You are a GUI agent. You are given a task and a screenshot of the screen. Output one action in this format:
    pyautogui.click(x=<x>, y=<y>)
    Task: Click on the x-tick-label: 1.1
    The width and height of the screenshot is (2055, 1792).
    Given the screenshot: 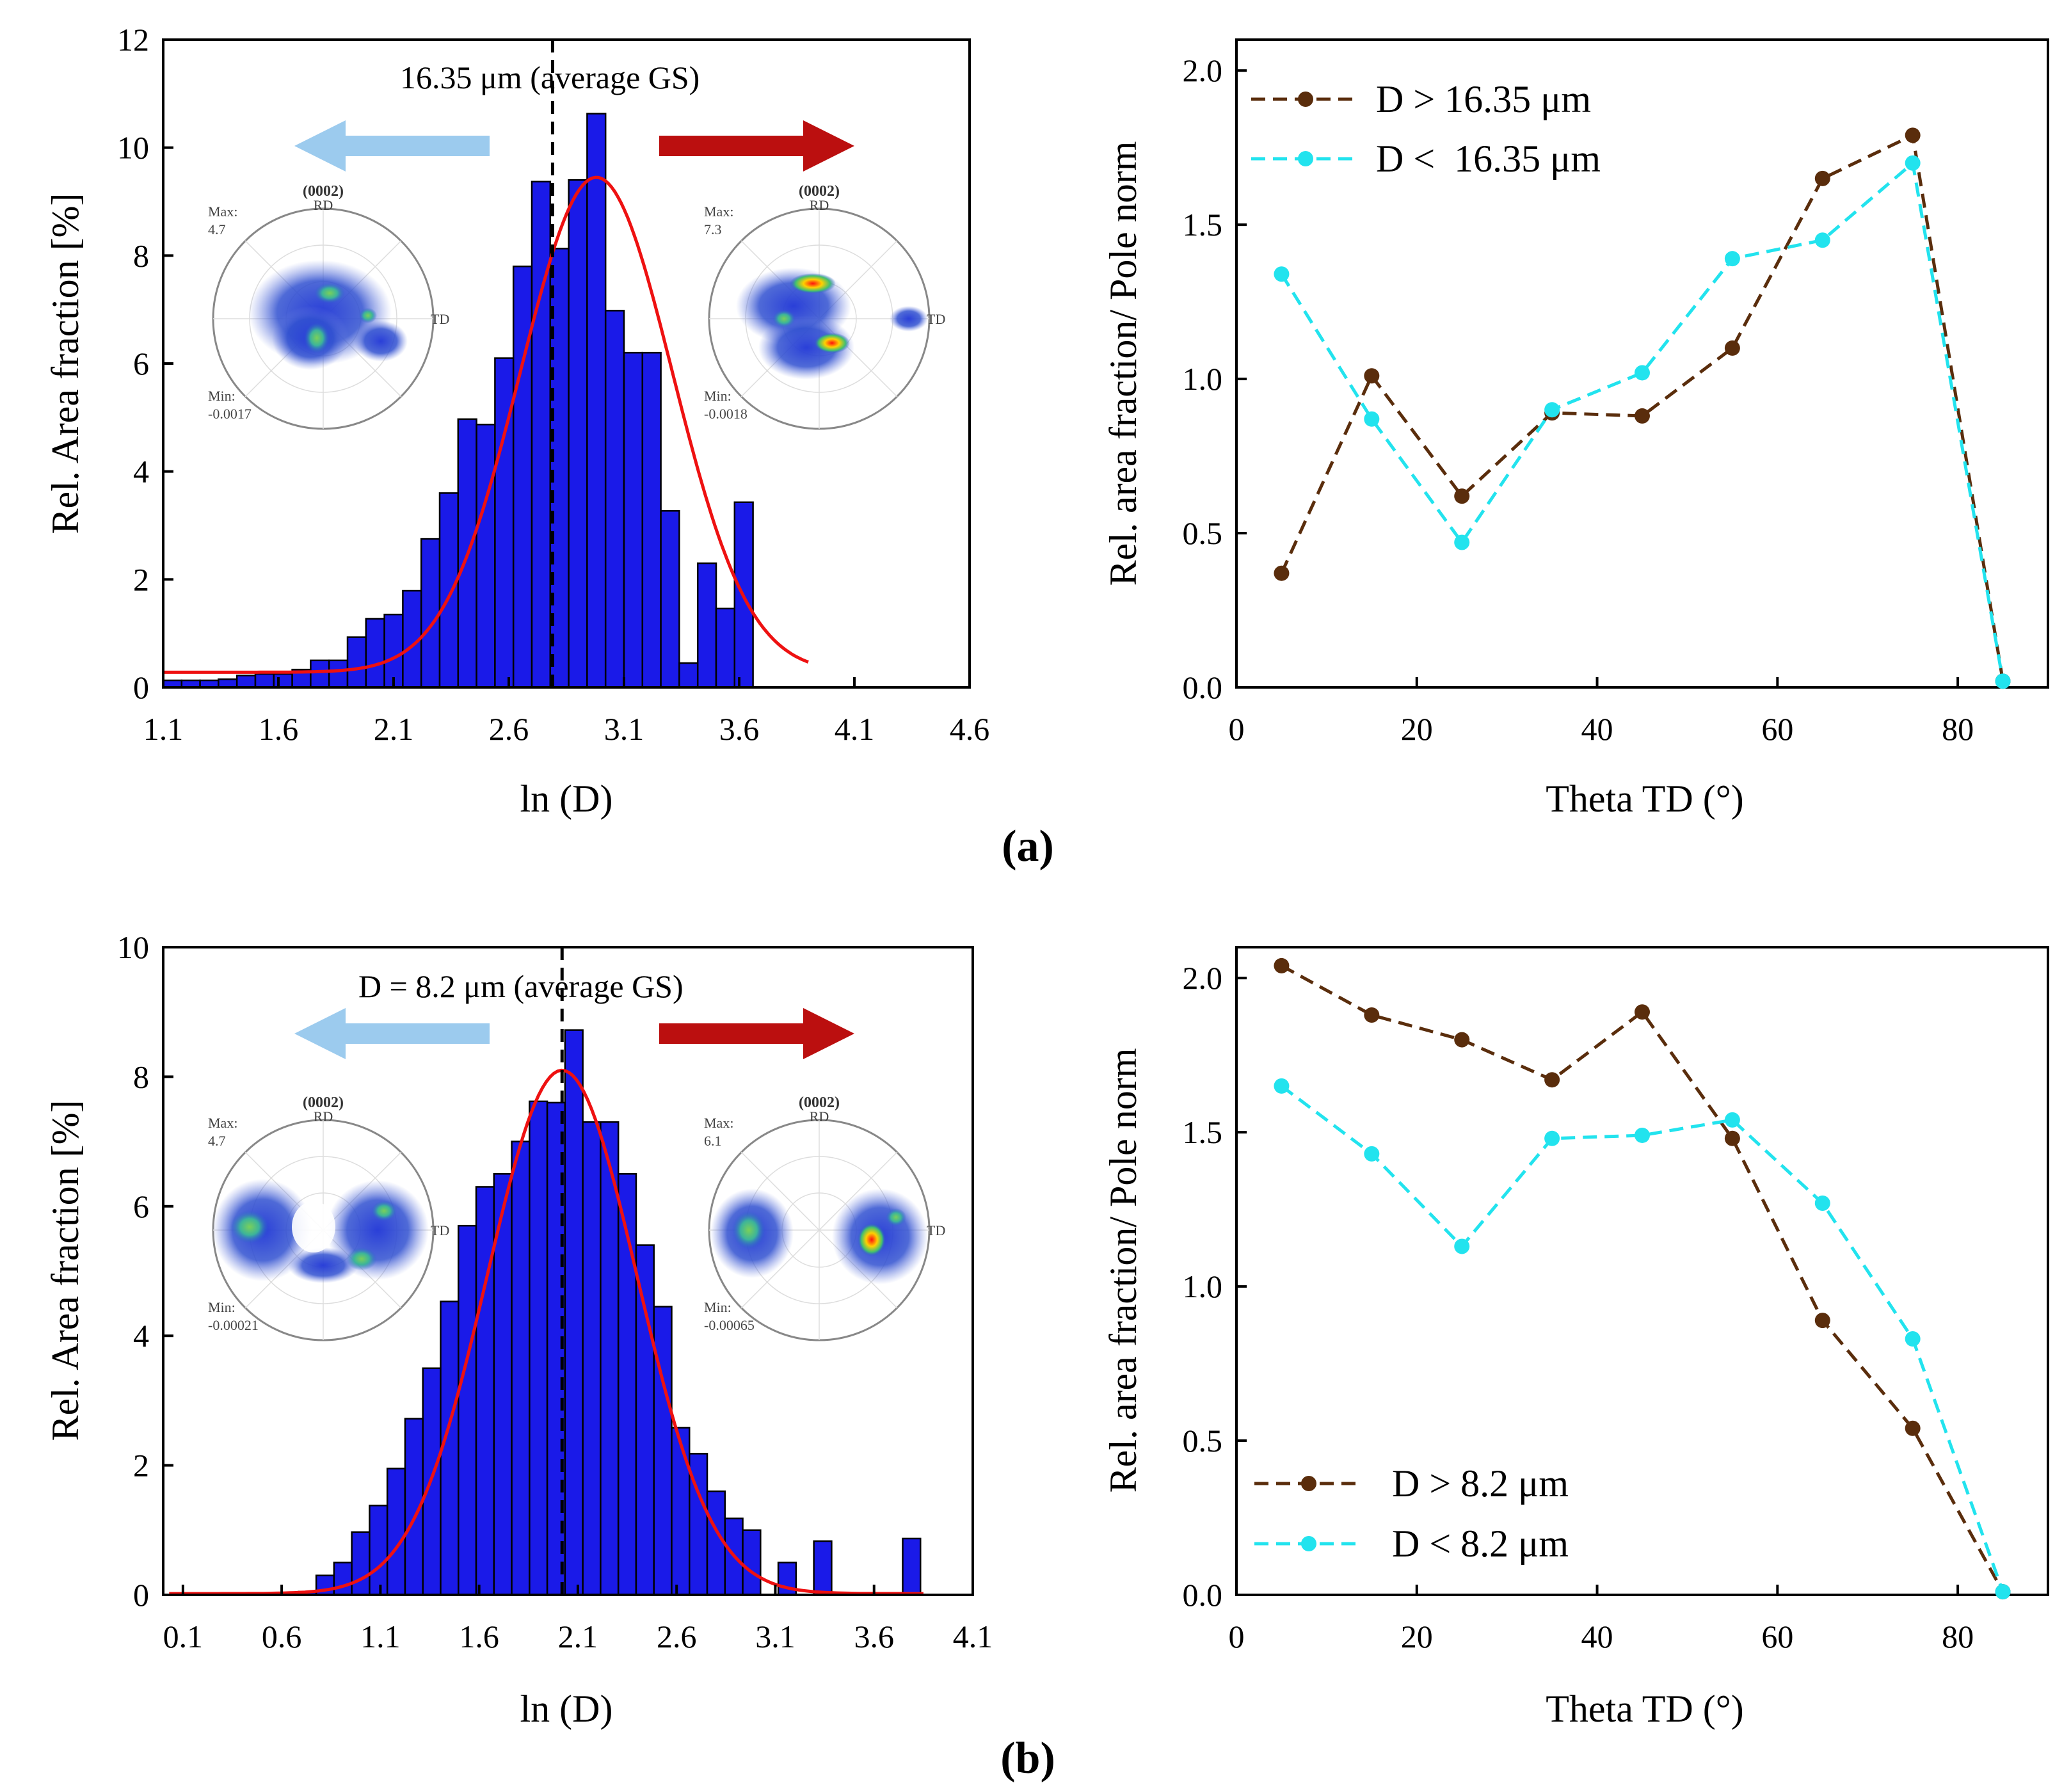 What is the action you would take?
    pyautogui.click(x=163, y=729)
    